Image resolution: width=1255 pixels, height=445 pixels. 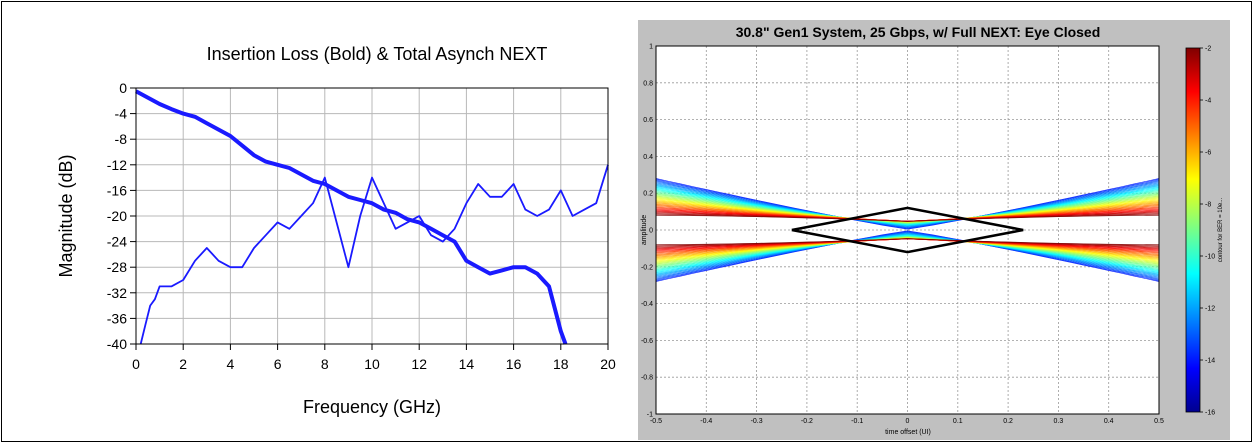 I want to click on chart2-y-tick-label: 1, so click(x=651, y=47).